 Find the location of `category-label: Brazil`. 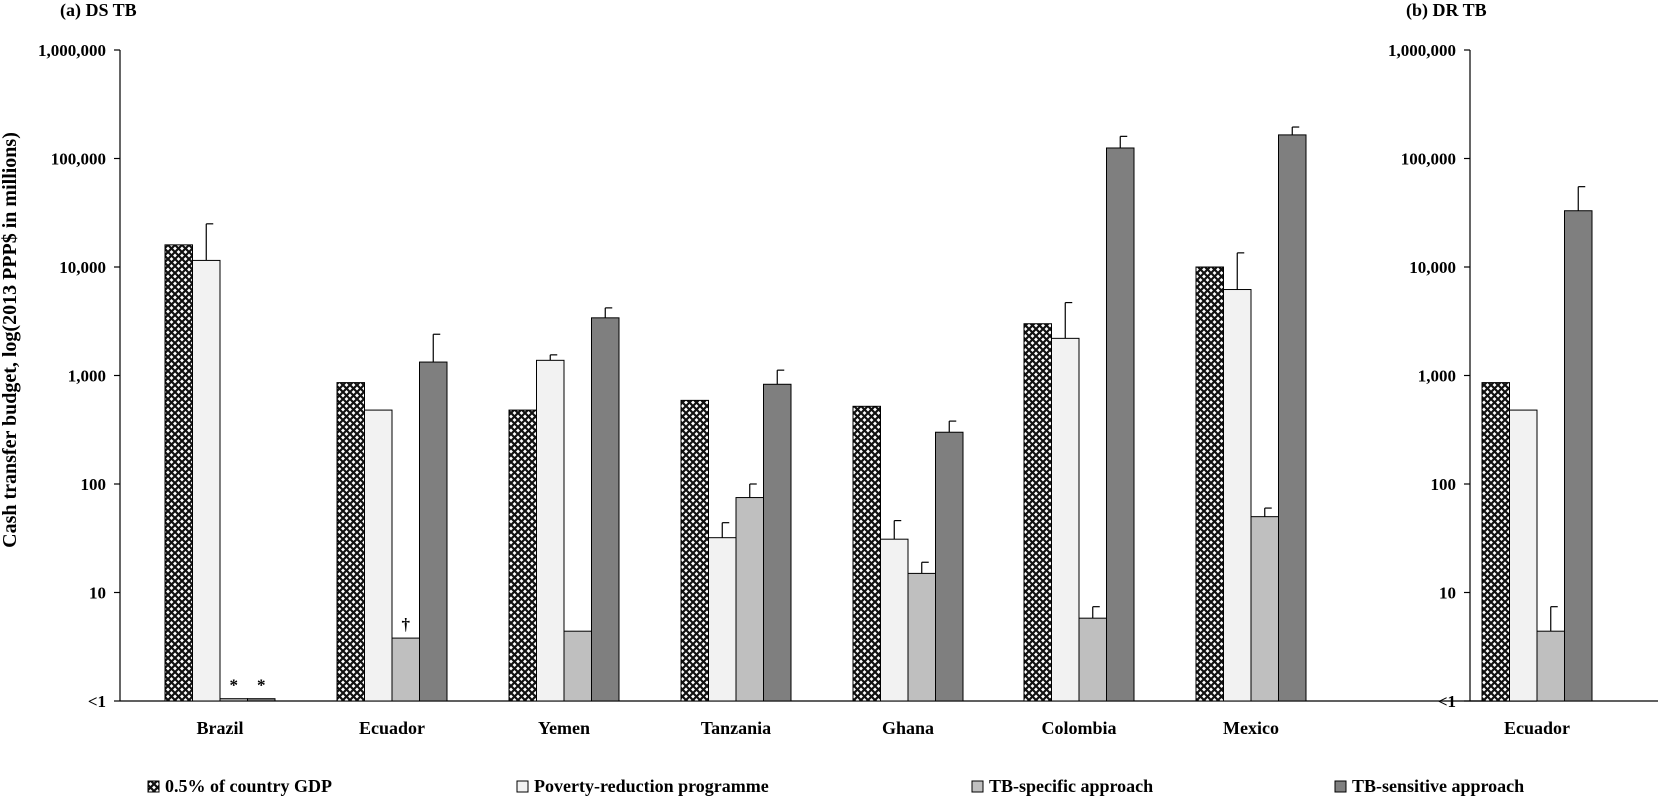

category-label: Brazil is located at coordinates (220, 728).